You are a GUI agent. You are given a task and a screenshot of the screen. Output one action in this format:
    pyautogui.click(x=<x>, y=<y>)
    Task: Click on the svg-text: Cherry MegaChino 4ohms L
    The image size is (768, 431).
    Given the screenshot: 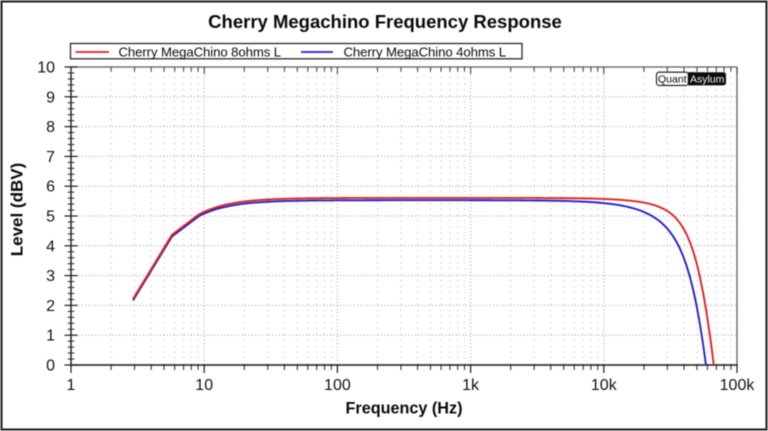 What is the action you would take?
    pyautogui.click(x=425, y=52)
    